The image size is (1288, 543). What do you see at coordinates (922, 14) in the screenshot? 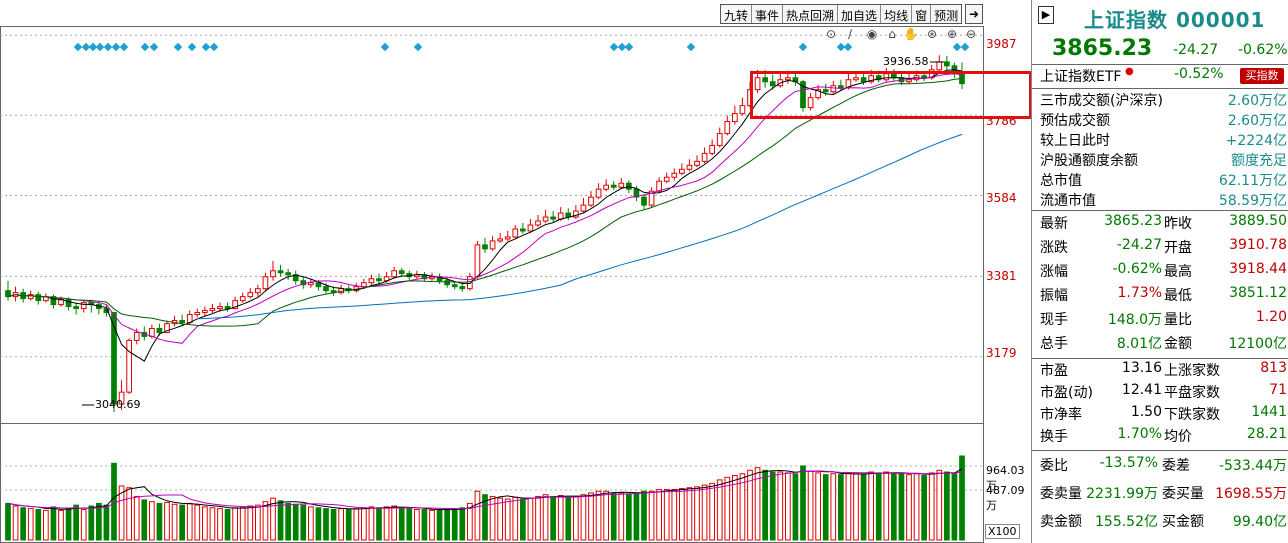
I see `toolbar-btn-window: 窗` at bounding box center [922, 14].